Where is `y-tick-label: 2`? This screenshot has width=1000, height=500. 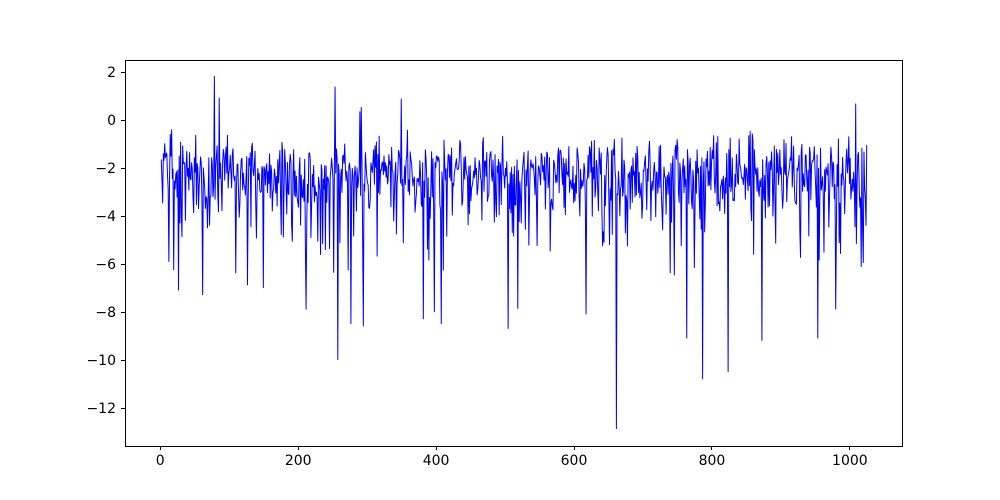 y-tick-label: 2 is located at coordinates (111, 72).